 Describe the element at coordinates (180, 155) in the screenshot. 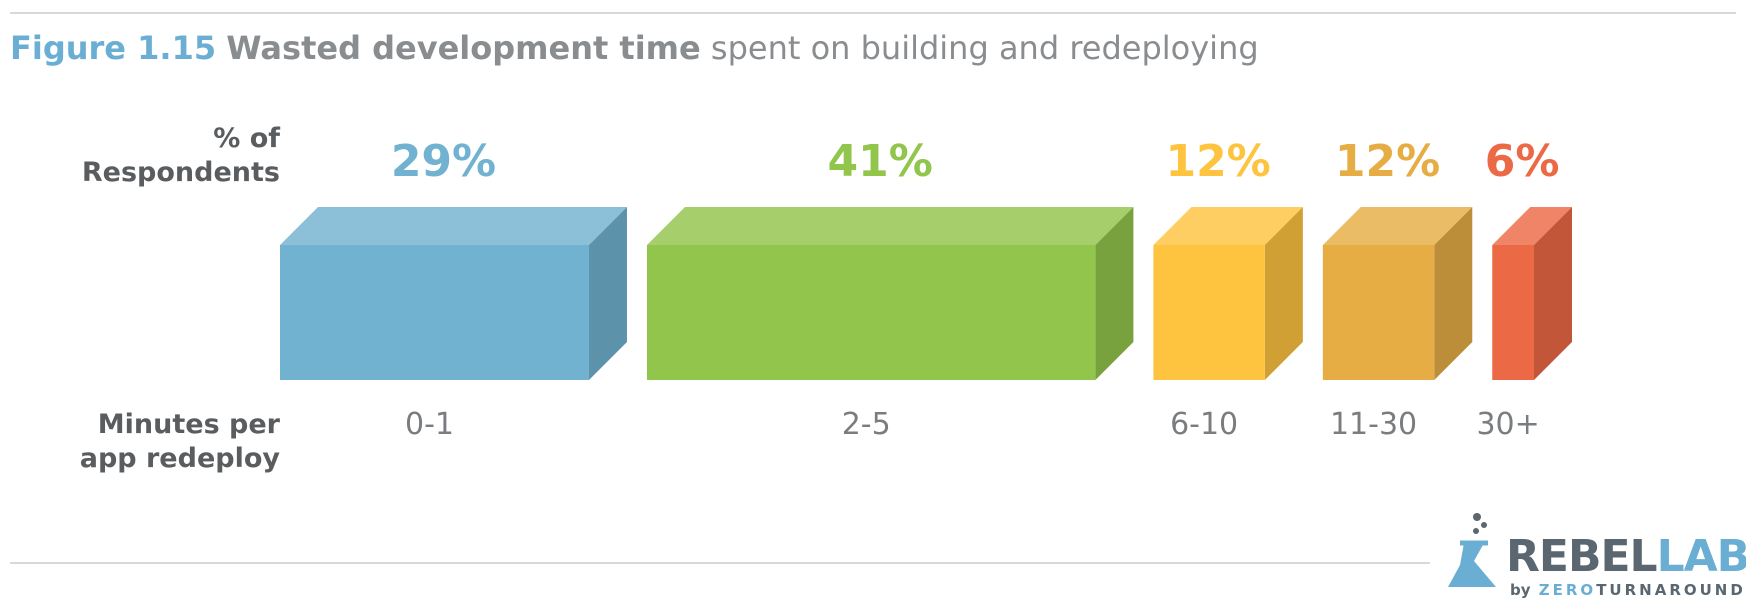

I see `percent-row-label: % of Respondents` at that location.